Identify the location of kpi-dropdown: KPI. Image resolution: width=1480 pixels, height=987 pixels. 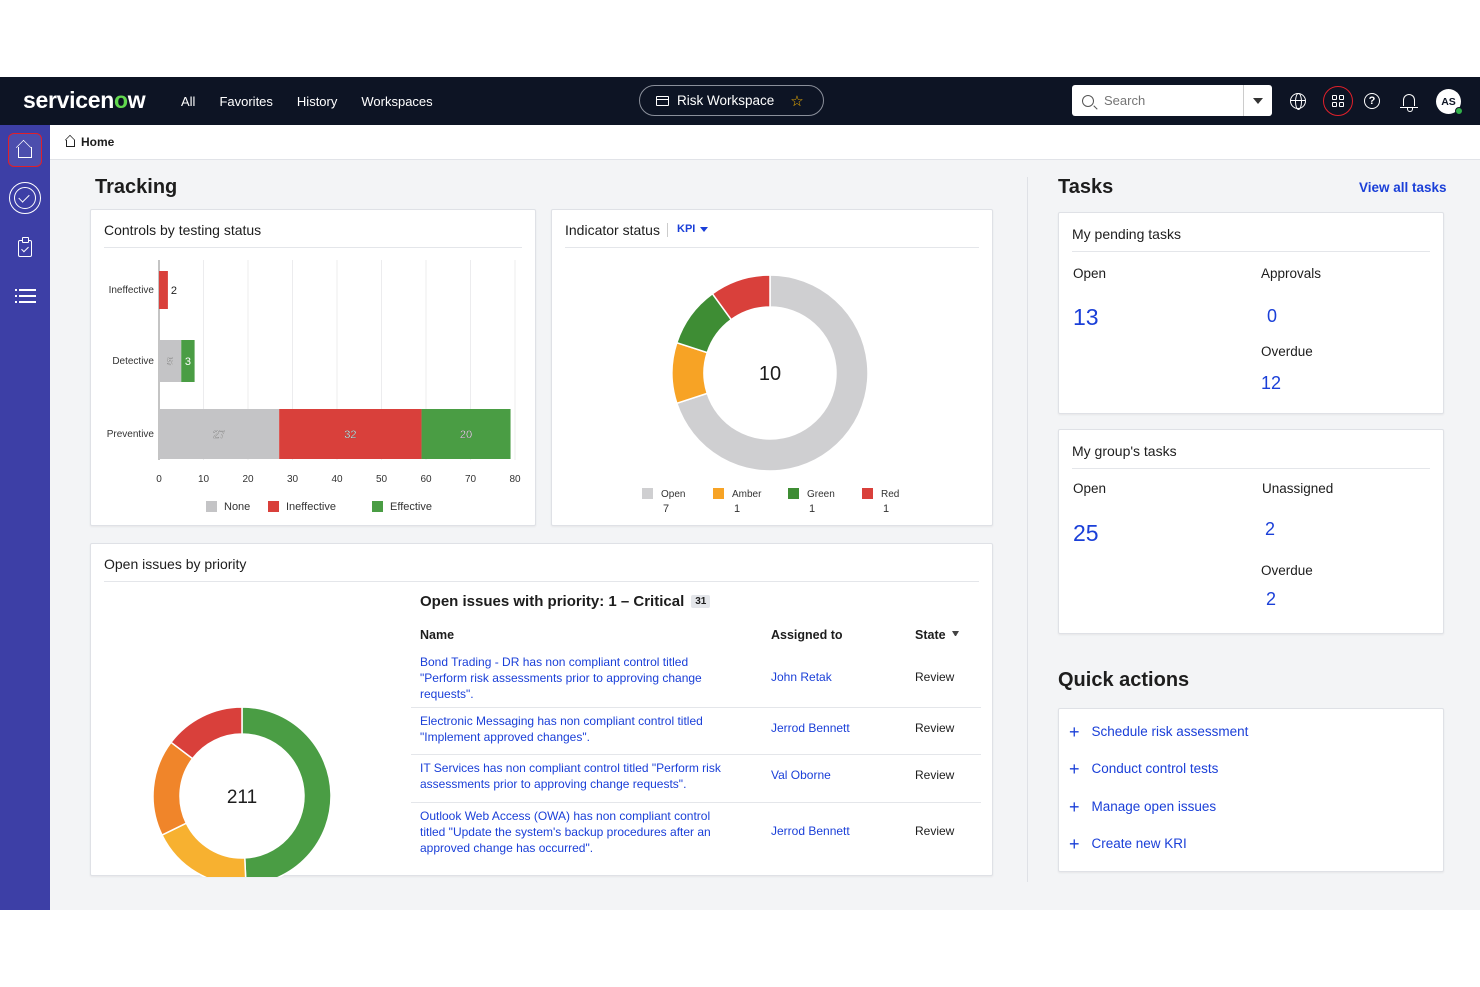
(687, 230).